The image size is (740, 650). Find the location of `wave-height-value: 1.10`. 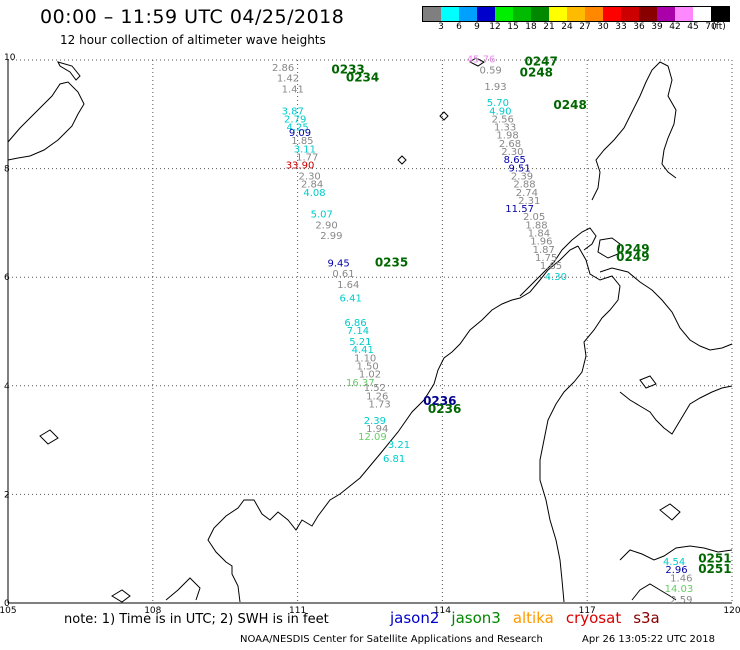

wave-height-value: 1.10 is located at coordinates (365, 358).